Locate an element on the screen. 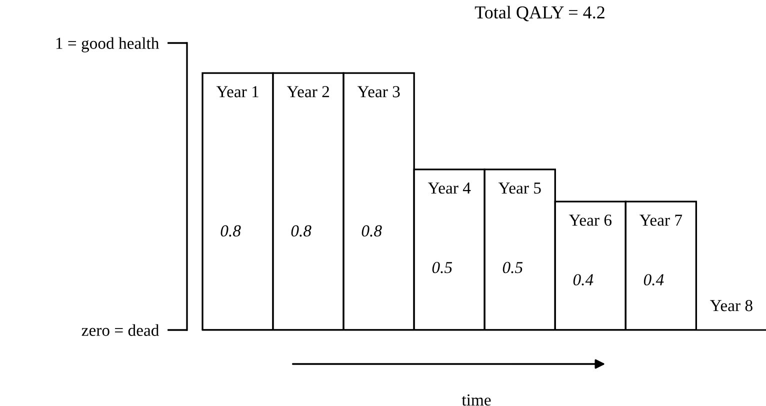  x-tick-label: Year 3 is located at coordinates (378, 92).